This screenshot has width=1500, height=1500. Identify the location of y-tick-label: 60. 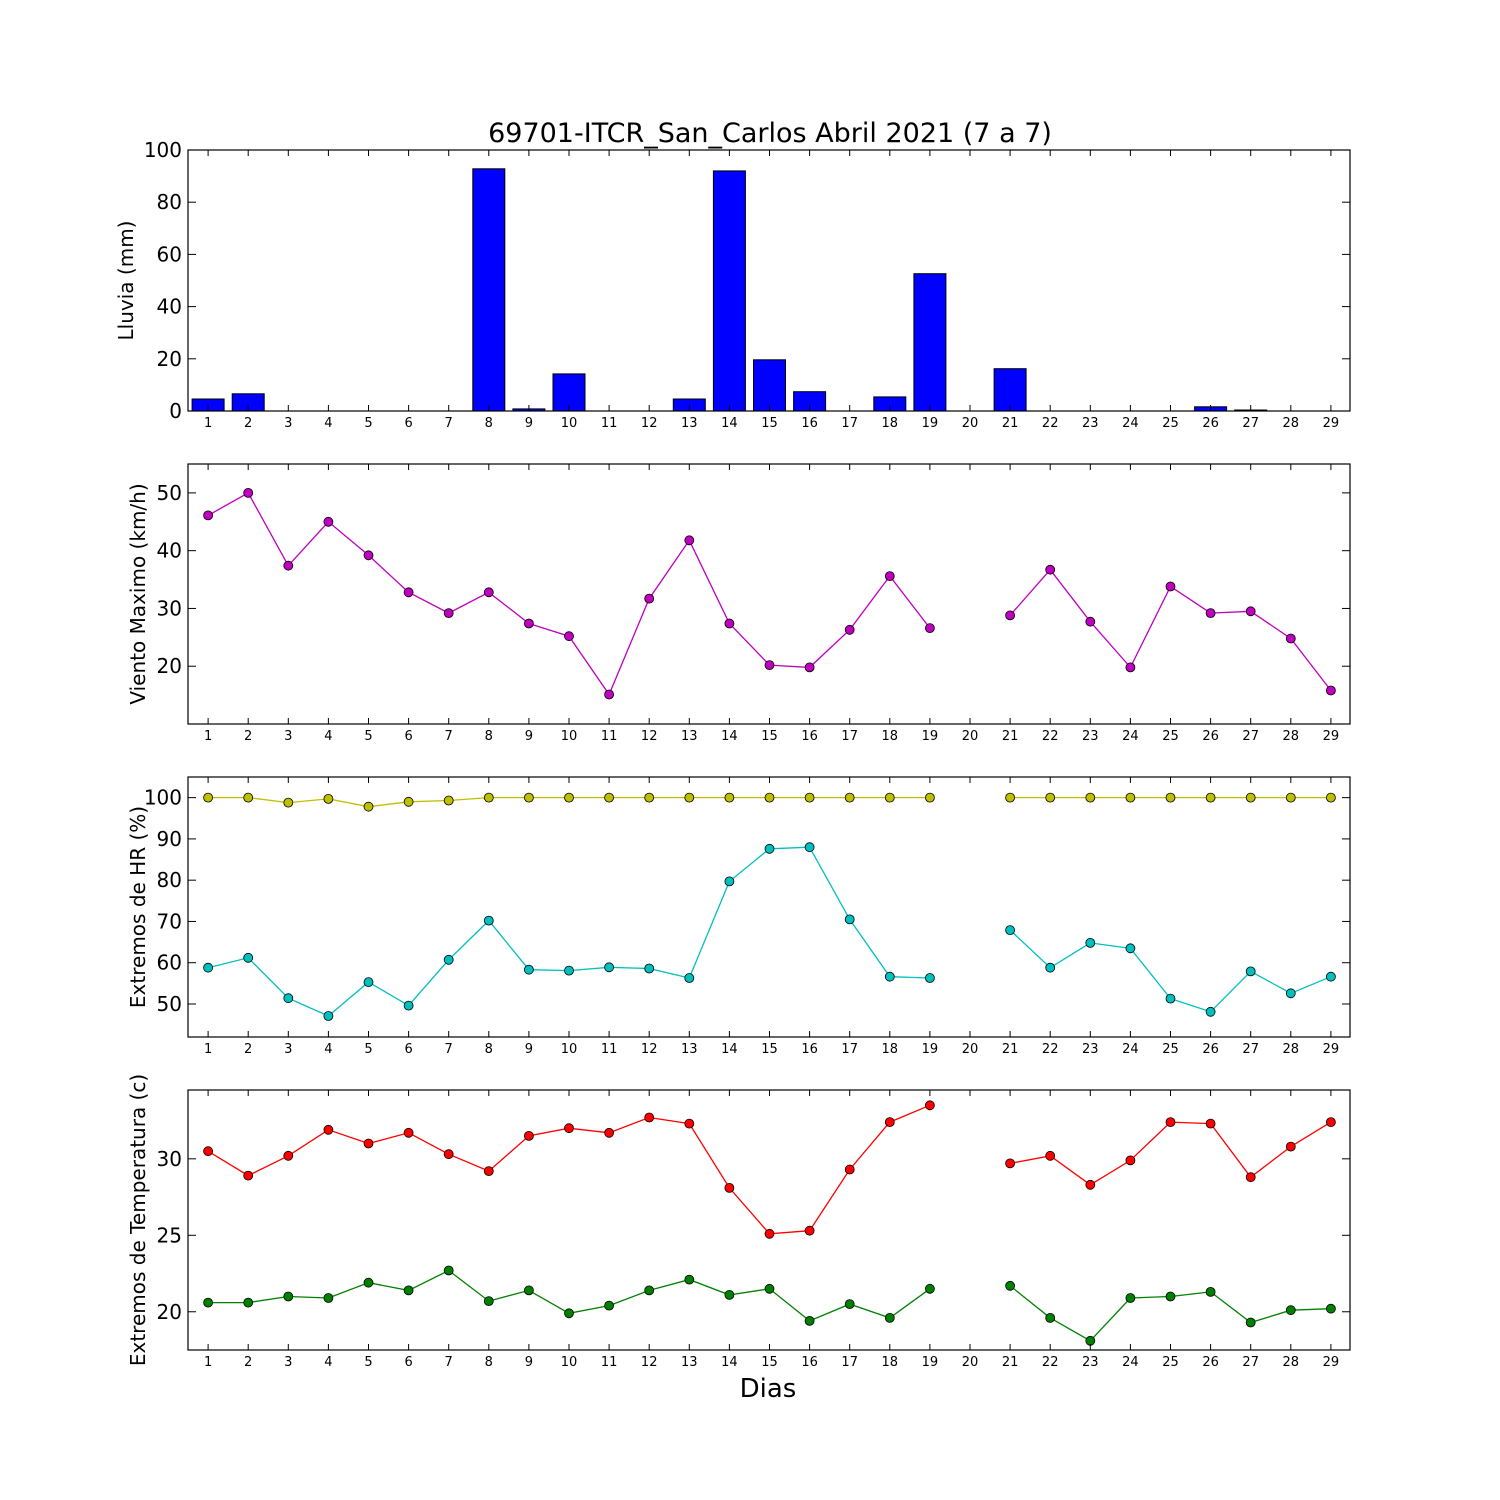
(169, 963).